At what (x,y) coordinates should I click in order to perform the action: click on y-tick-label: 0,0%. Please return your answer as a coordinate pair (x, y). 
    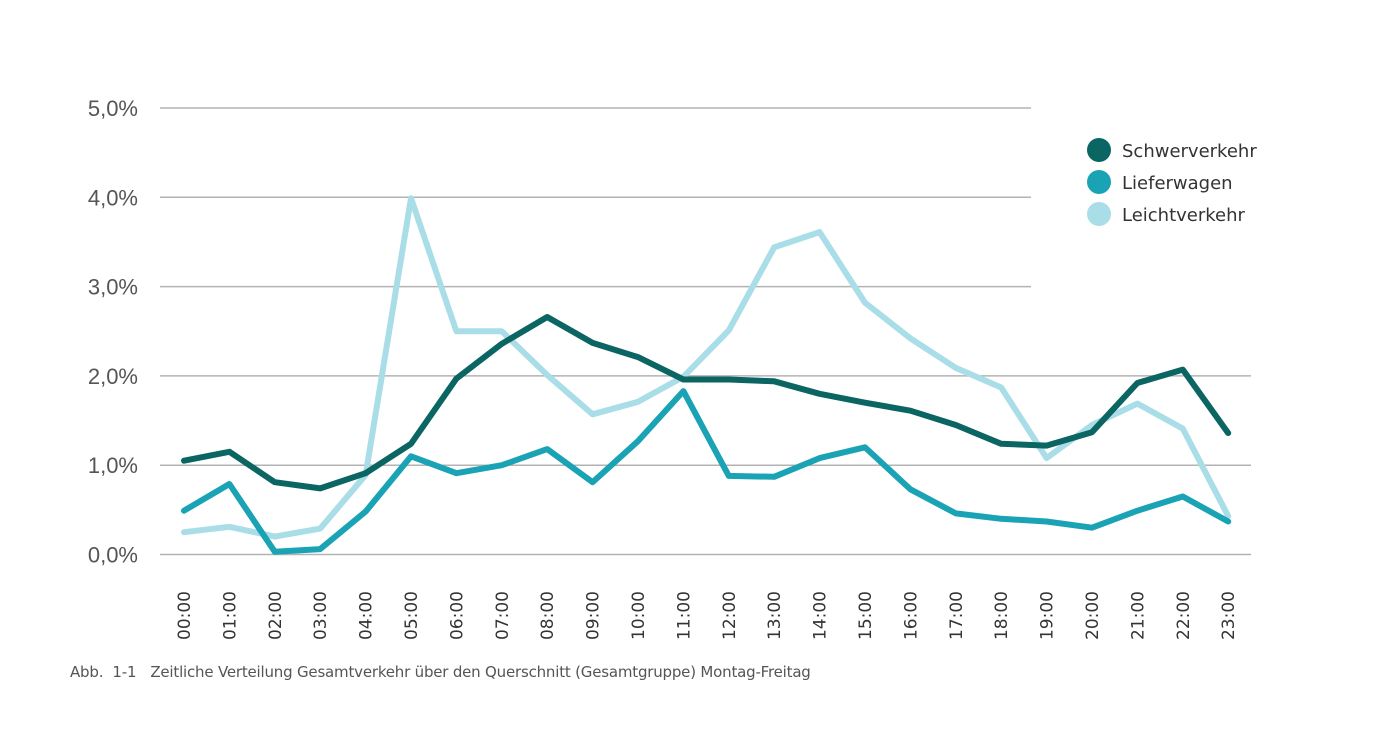
    Looking at the image, I should click on (113, 555).